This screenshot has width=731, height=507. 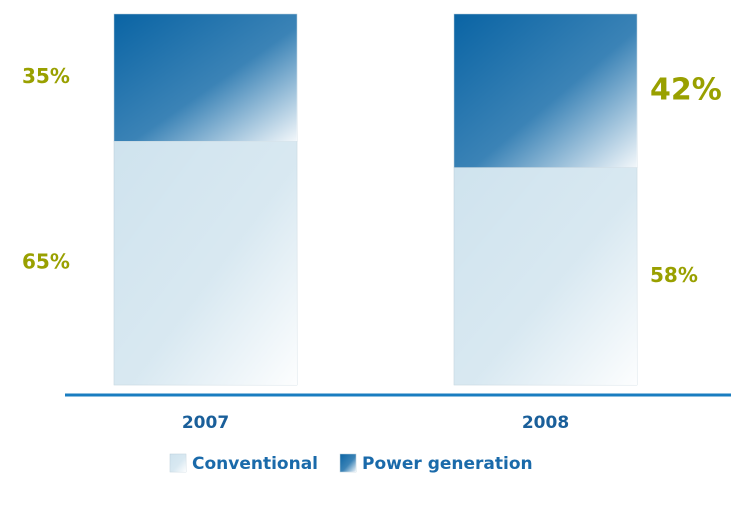 What do you see at coordinates (46, 76) in the screenshot?
I see `data-label: 35%` at bounding box center [46, 76].